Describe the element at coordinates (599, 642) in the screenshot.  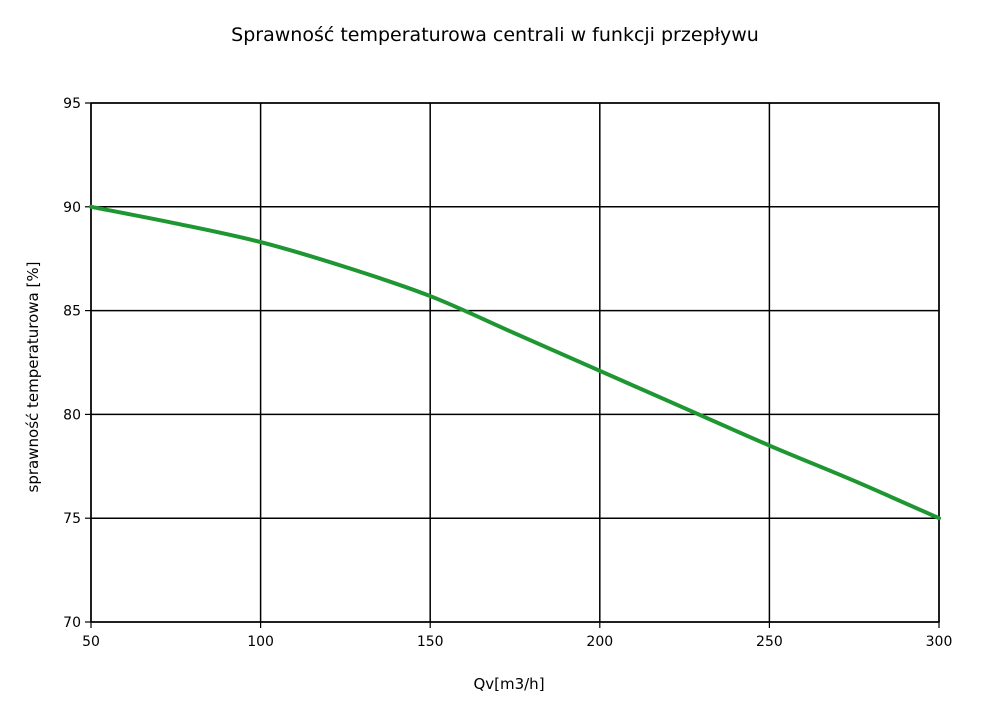
I see `x-tick-label: 200` at that location.